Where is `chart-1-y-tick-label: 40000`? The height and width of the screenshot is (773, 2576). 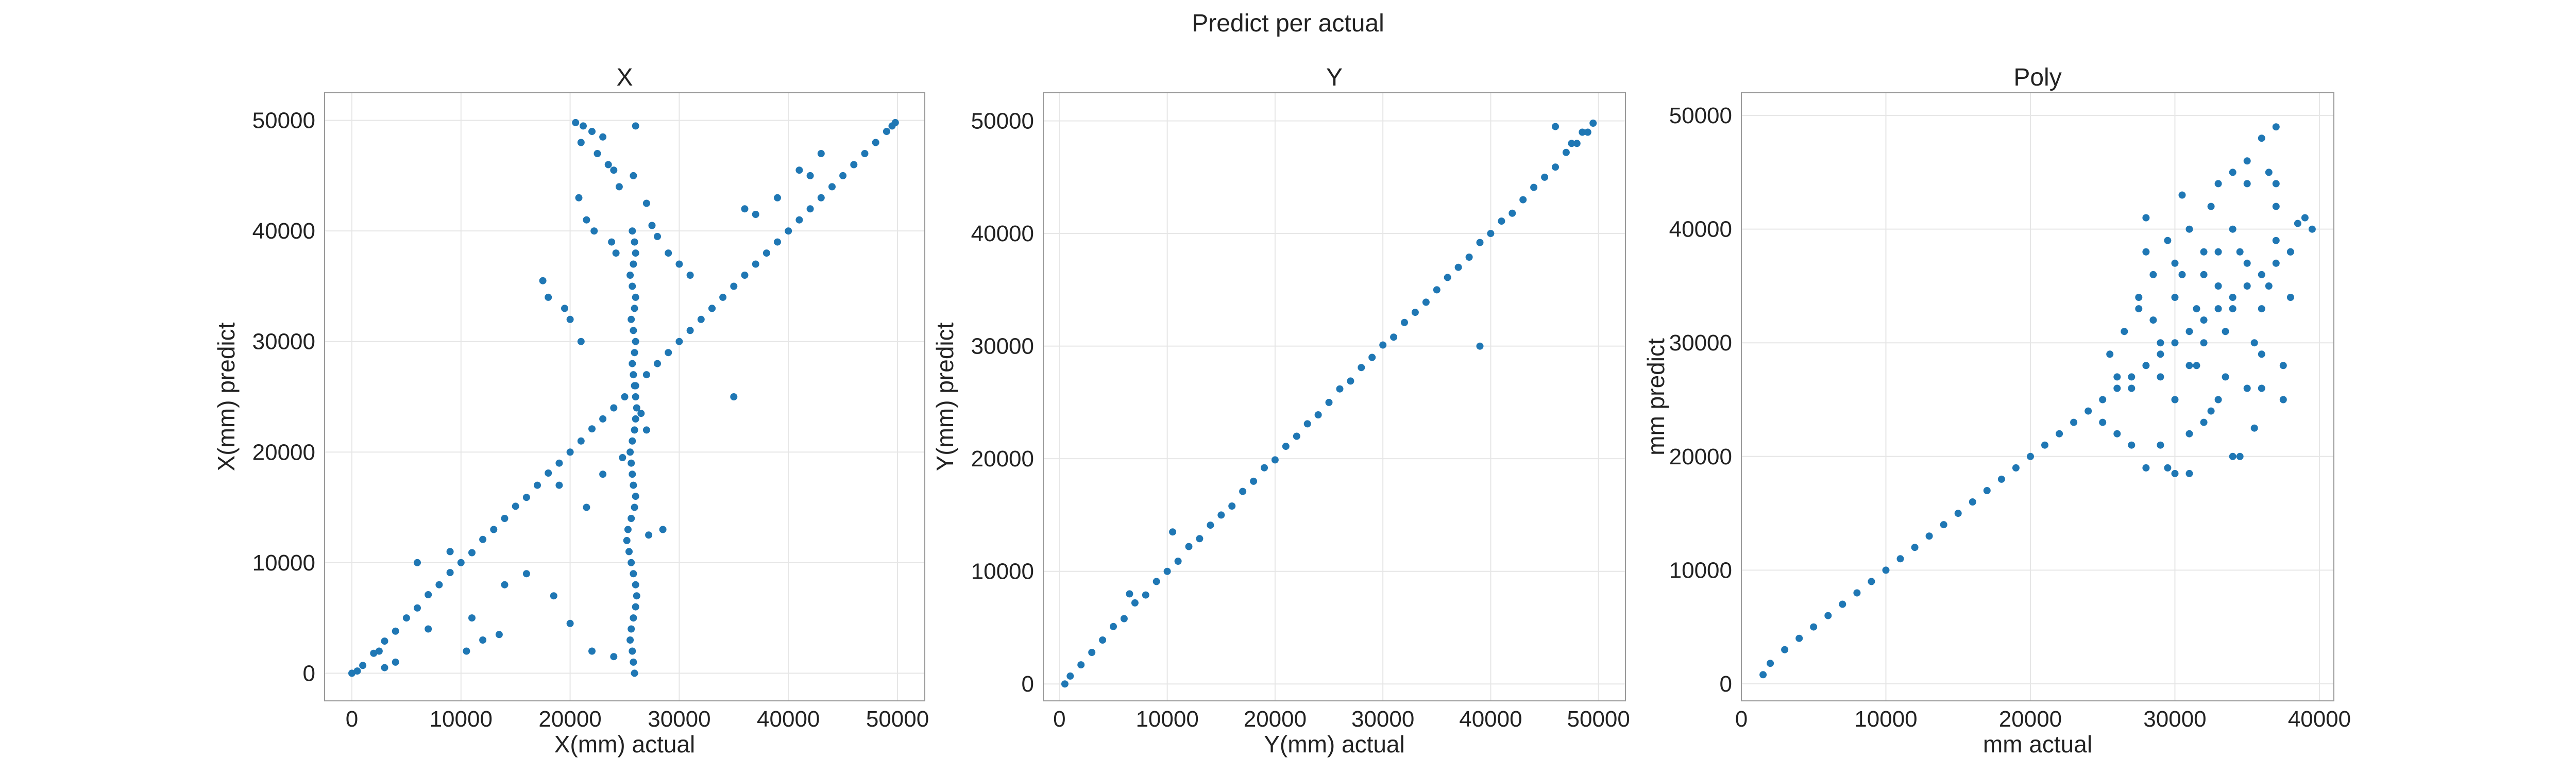 chart-1-y-tick-label: 40000 is located at coordinates (283, 231).